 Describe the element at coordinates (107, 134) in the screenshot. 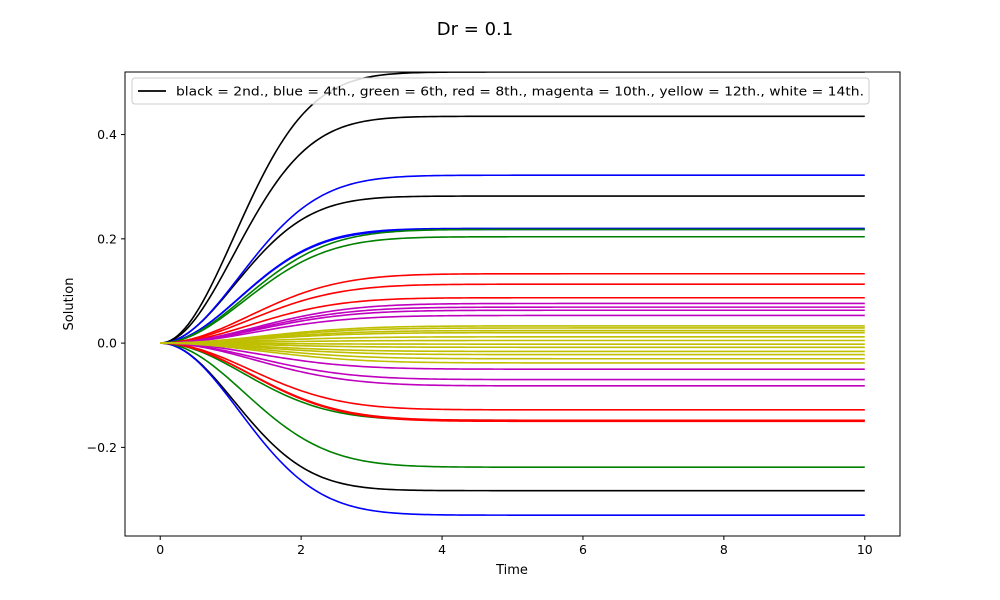

I see `y-tick-label: 0.4` at that location.